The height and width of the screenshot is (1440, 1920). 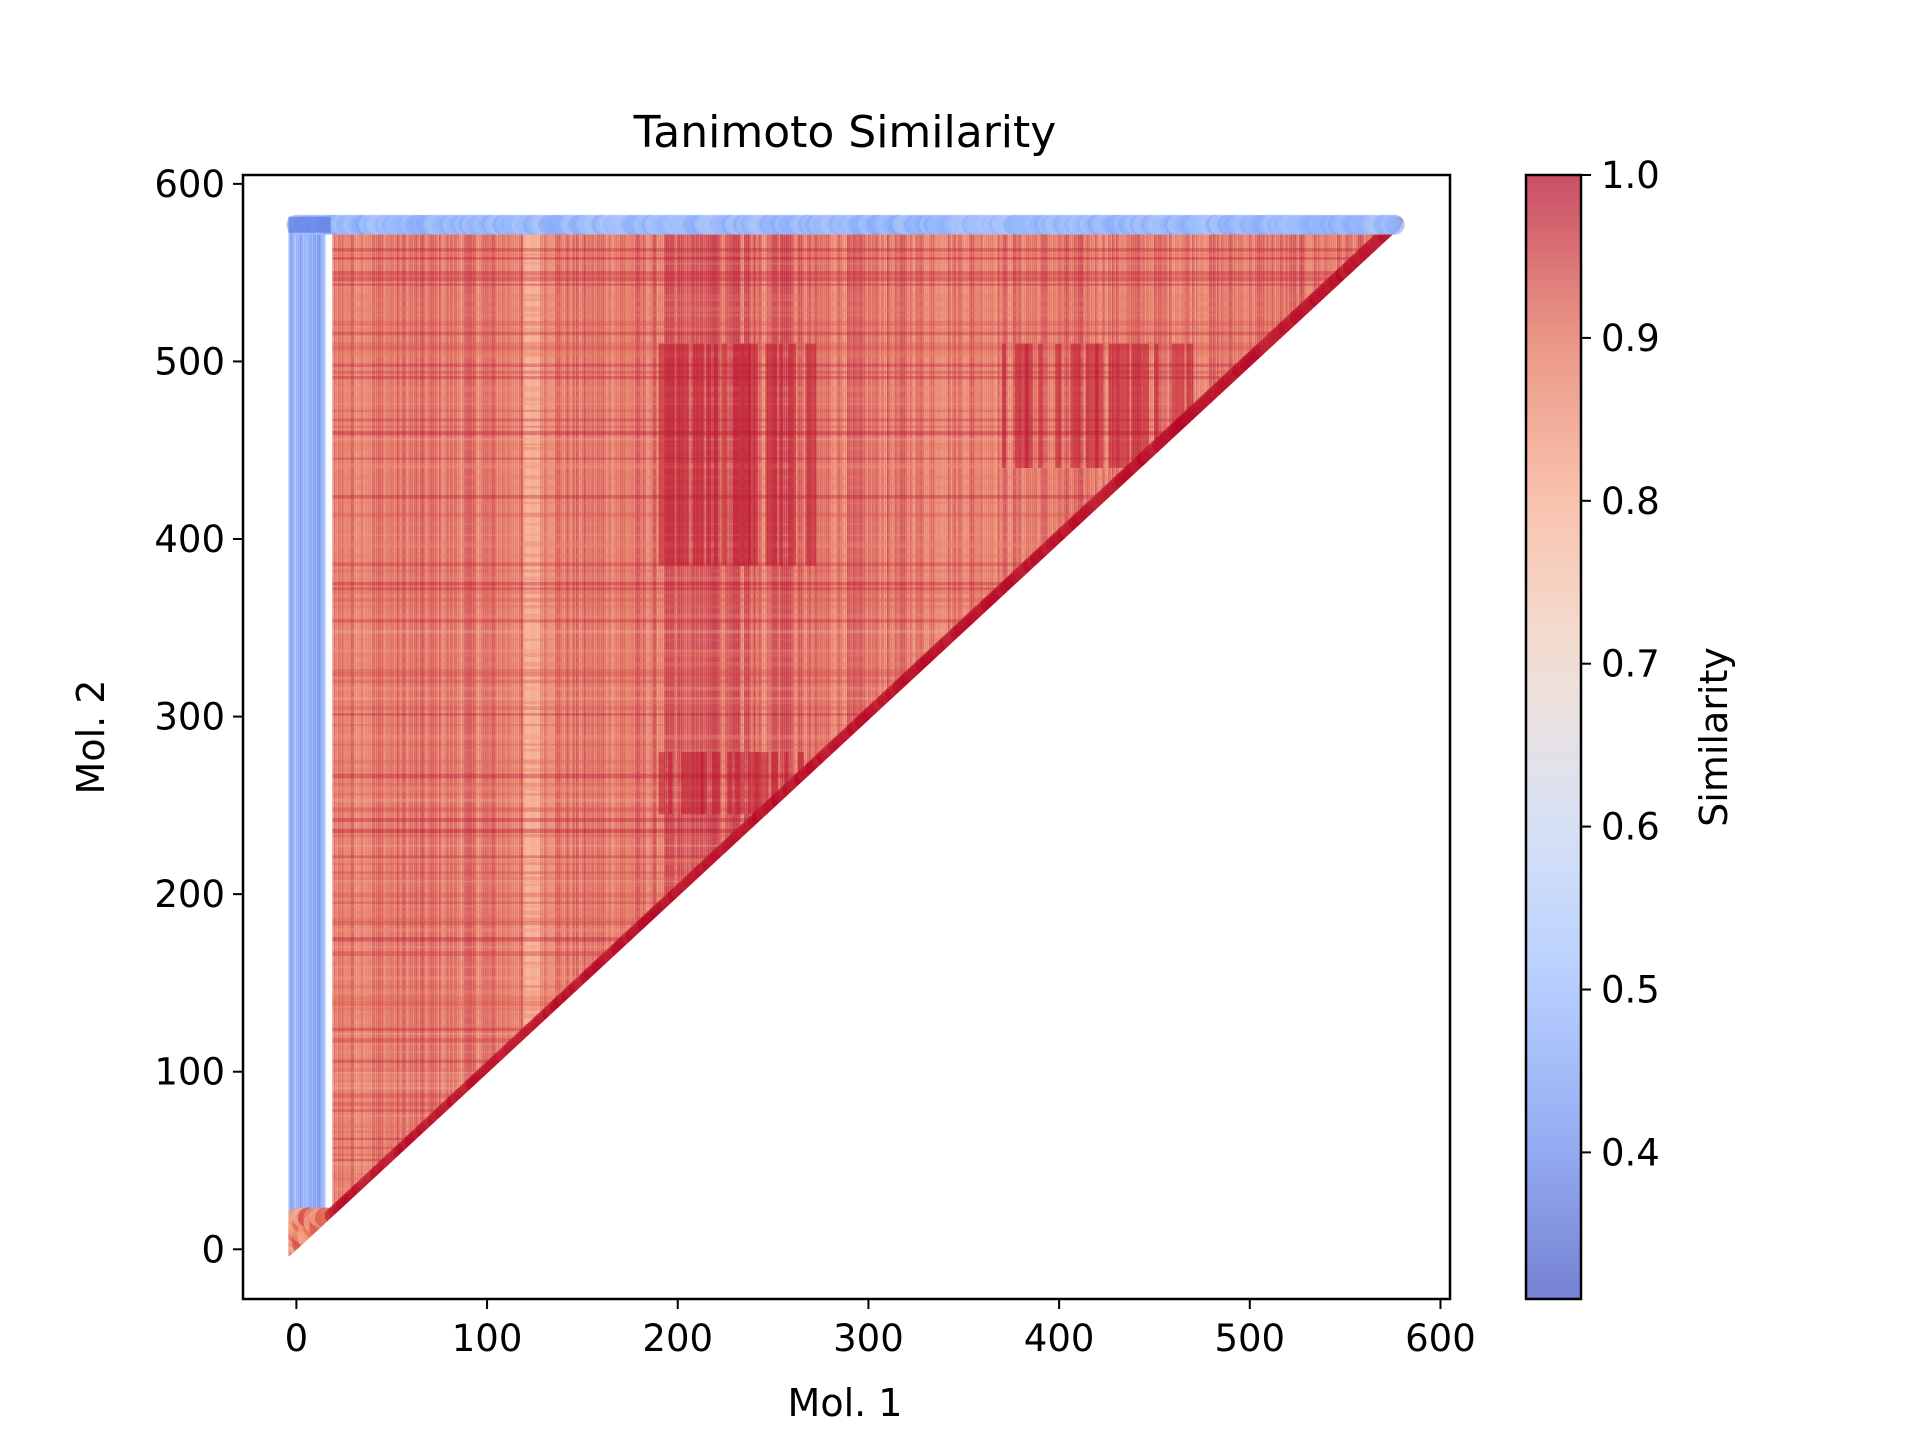 What do you see at coordinates (189, 717) in the screenshot?
I see `y-tick-label: 300` at bounding box center [189, 717].